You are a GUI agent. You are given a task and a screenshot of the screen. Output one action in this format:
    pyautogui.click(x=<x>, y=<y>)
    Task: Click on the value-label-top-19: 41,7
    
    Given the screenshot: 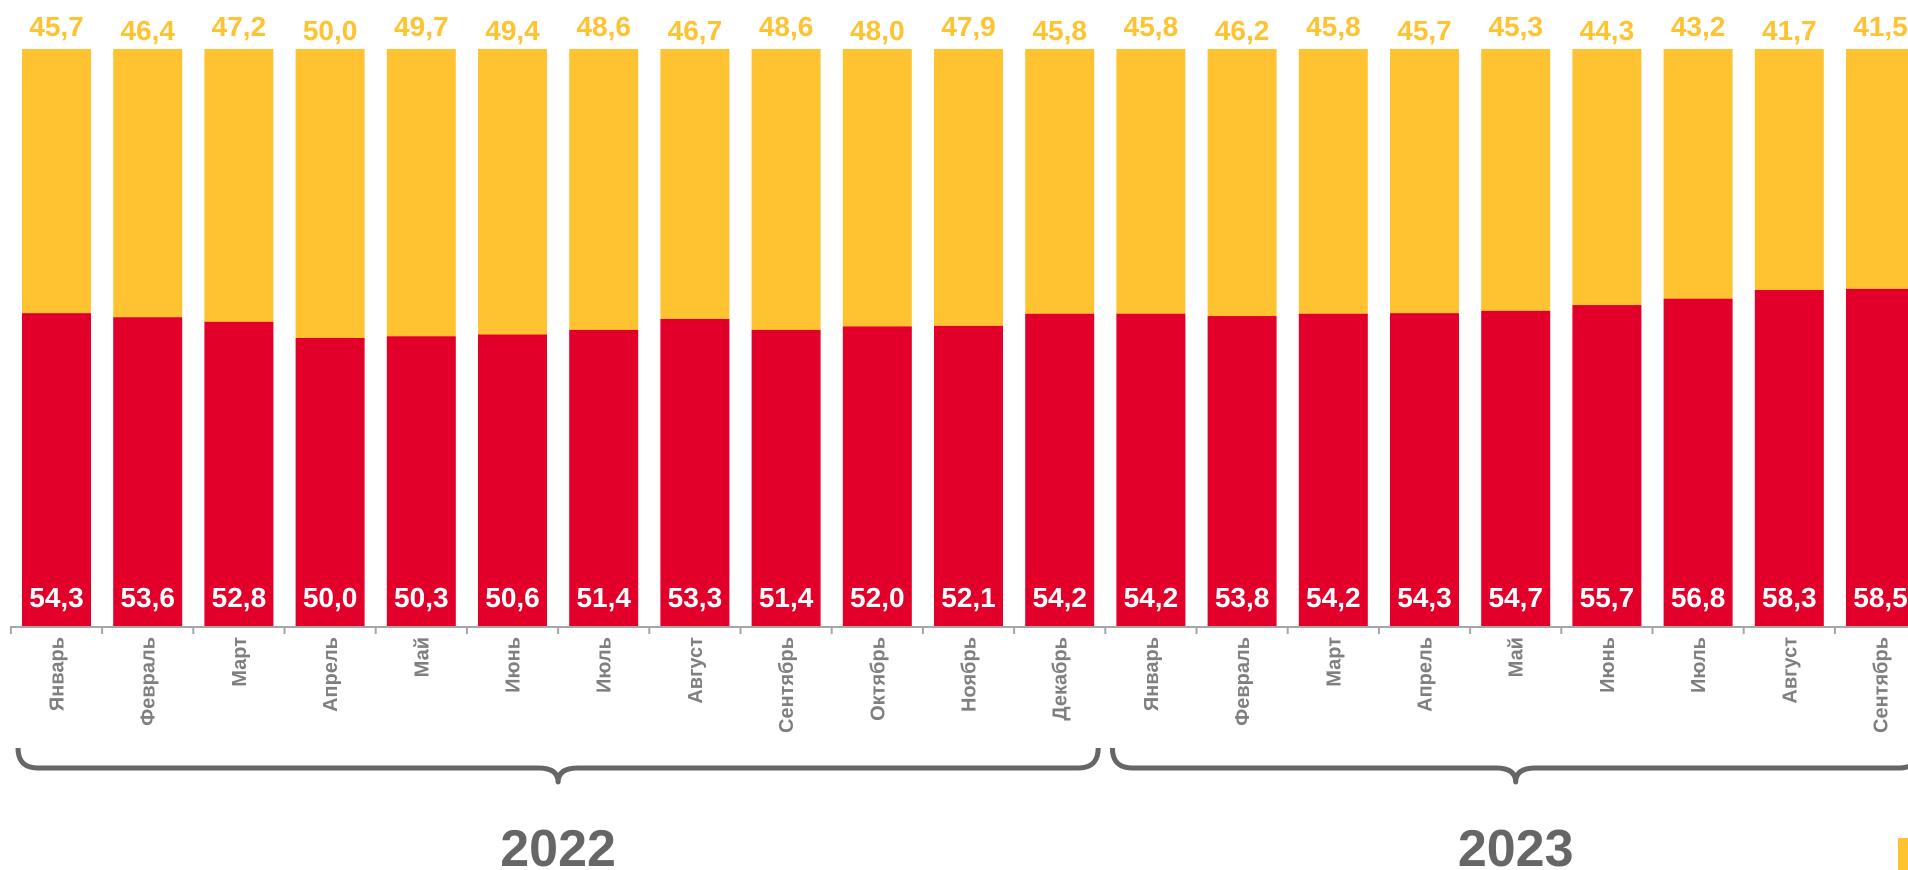 What is the action you would take?
    pyautogui.click(x=1789, y=30)
    